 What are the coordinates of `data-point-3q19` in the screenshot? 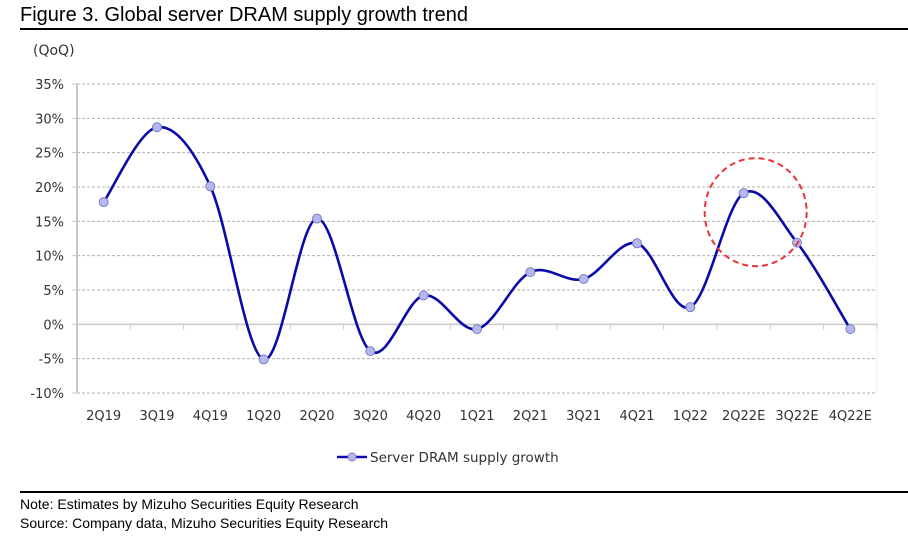 It's located at (157, 127).